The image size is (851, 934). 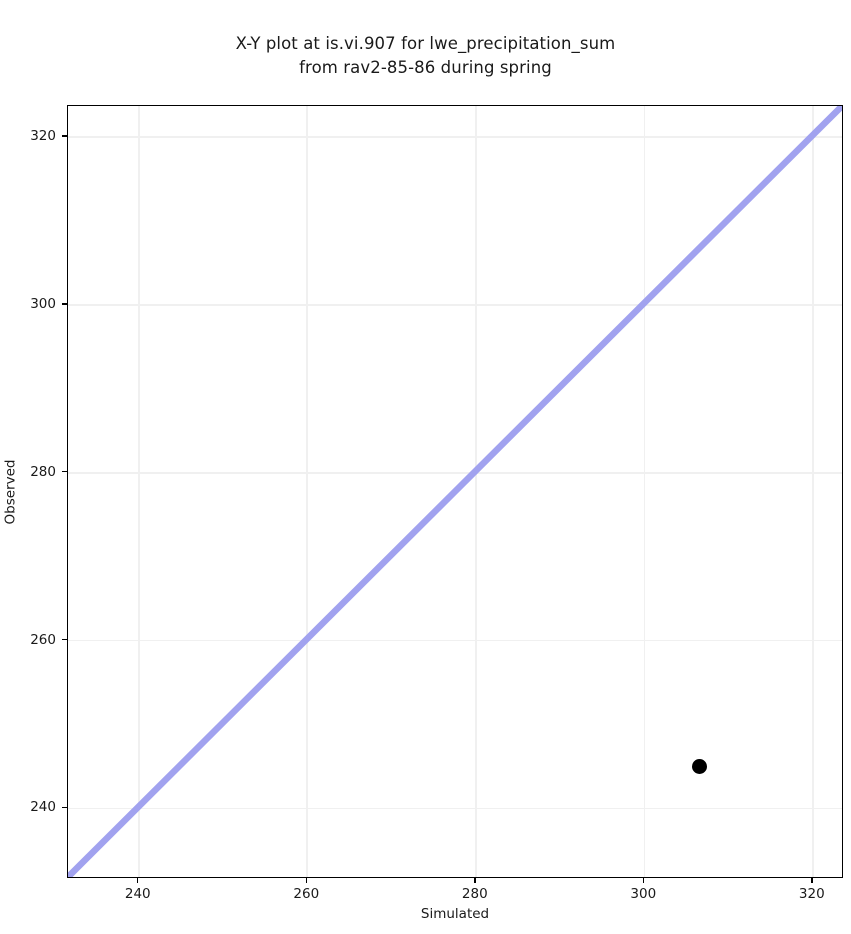 What do you see at coordinates (43, 136) in the screenshot?
I see `y-axis-tick-label: 320` at bounding box center [43, 136].